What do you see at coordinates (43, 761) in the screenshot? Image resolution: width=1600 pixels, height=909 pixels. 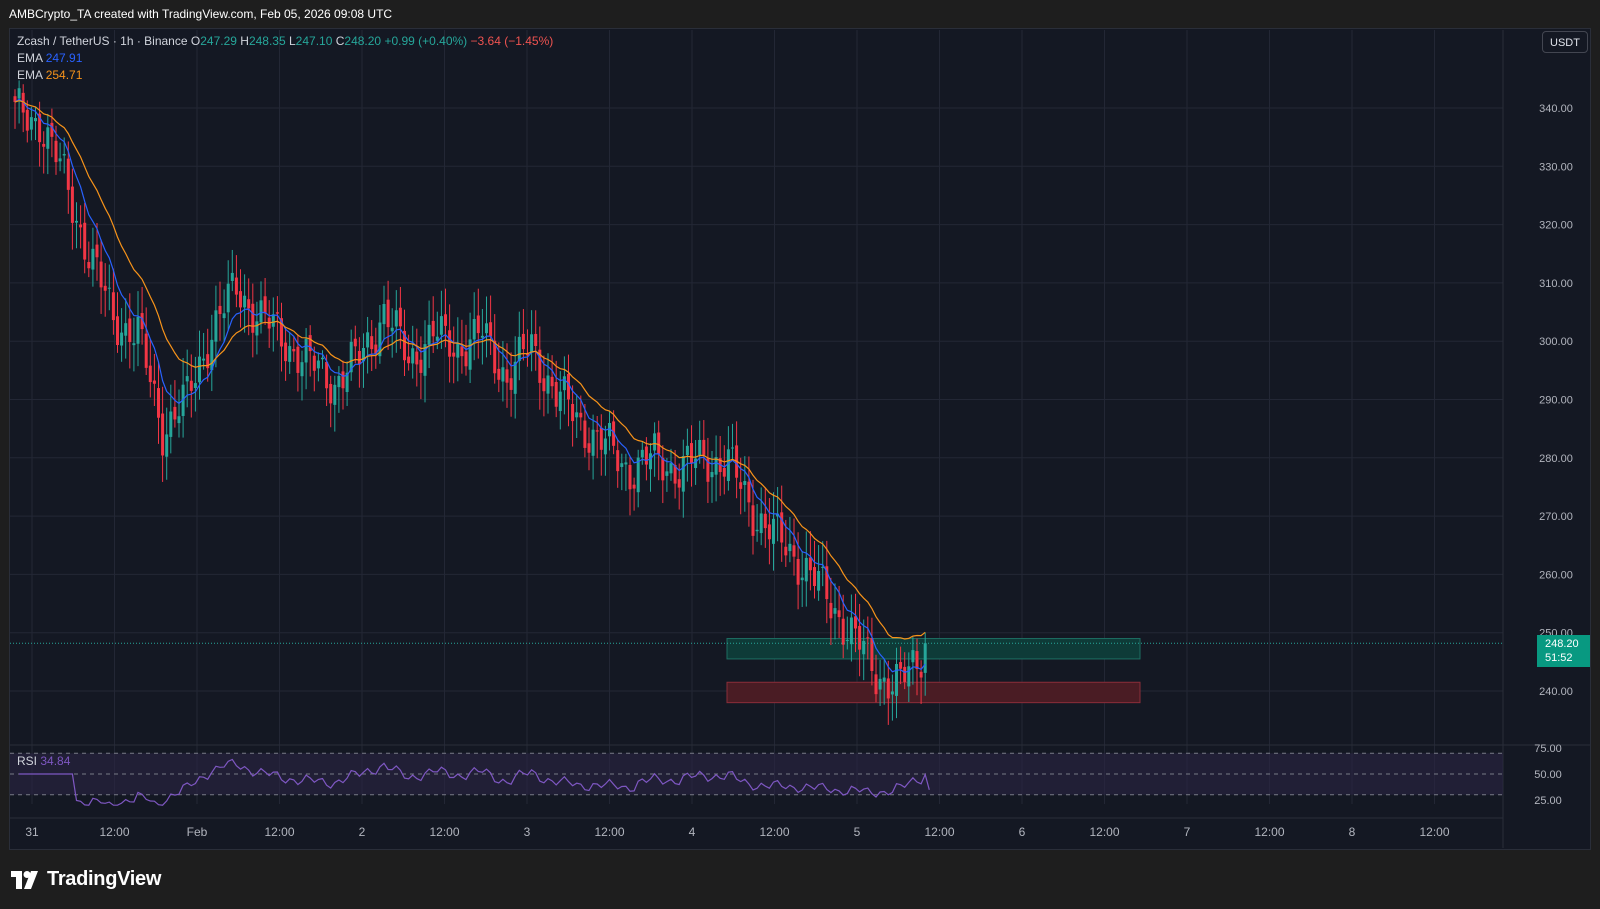 I see `rsi-legend: RSI 34.84` at bounding box center [43, 761].